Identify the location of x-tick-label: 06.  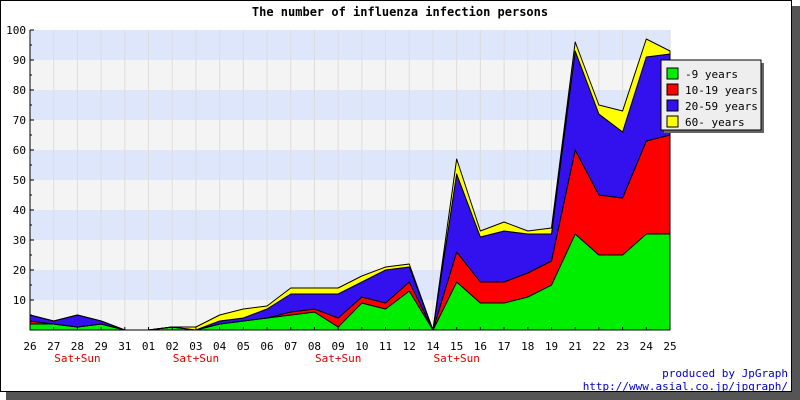
(266, 346).